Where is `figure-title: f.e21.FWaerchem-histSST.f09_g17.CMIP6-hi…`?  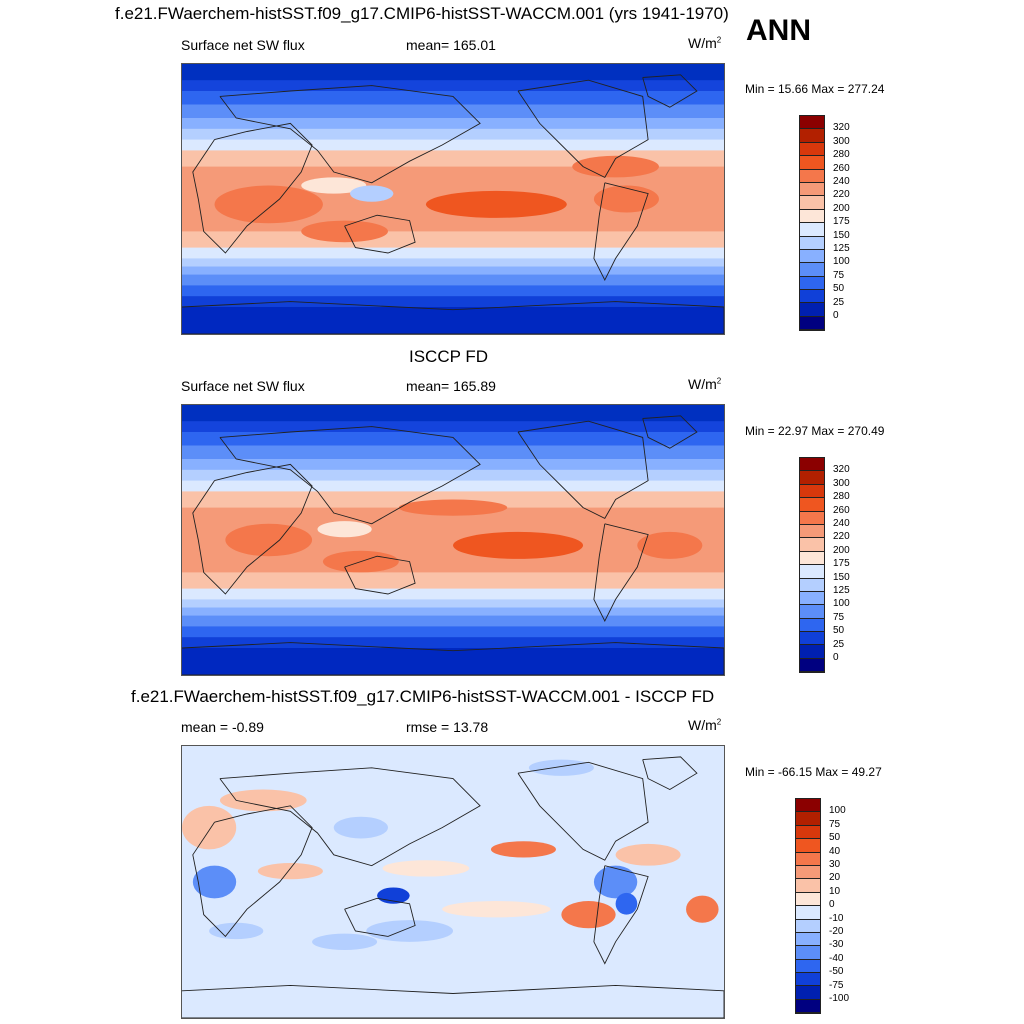 figure-title: f.e21.FWaerchem-histSST.f09_g17.CMIP6-hi… is located at coordinates (422, 13).